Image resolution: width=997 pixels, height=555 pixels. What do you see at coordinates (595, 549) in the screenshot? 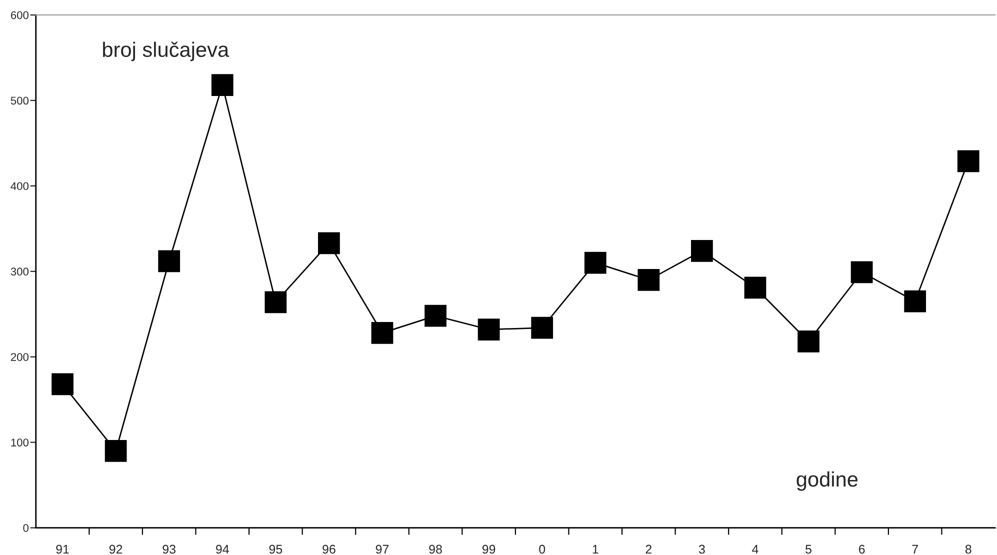
I see `x-tick-label: 1` at bounding box center [595, 549].